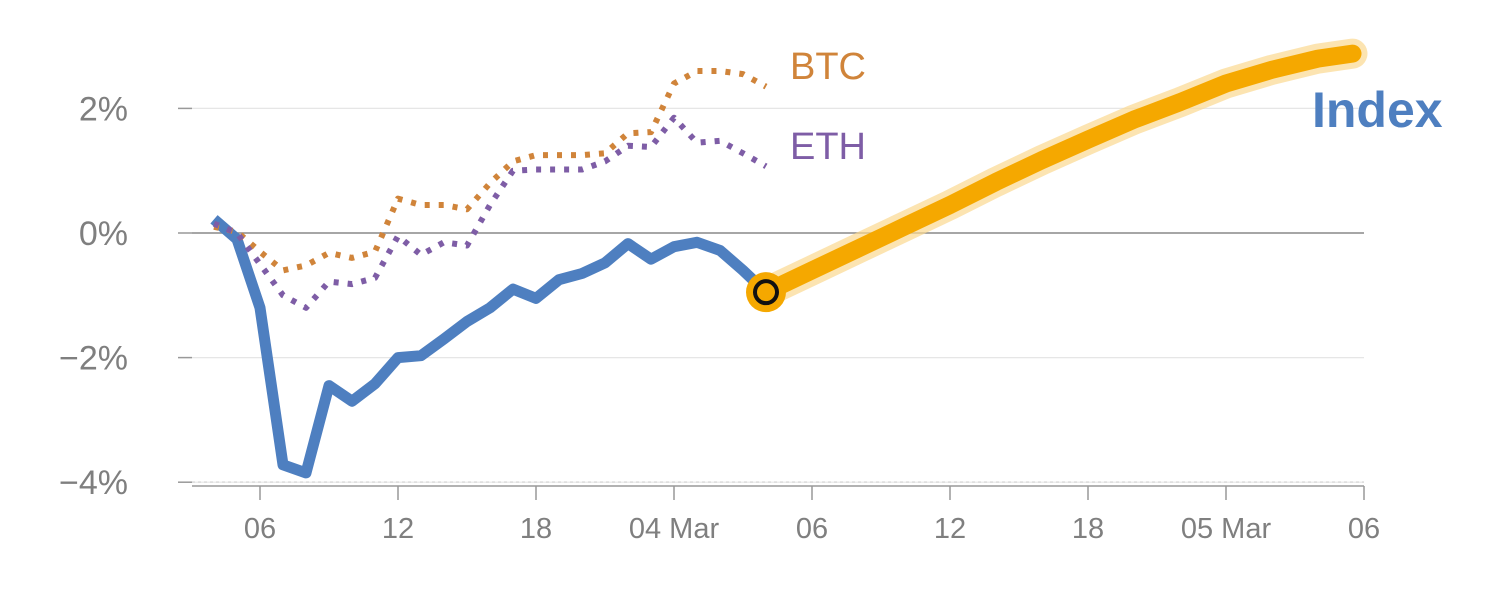 The image size is (1500, 600). Describe the element at coordinates (828, 147) in the screenshot. I see `series-label-eth: ETH` at that location.